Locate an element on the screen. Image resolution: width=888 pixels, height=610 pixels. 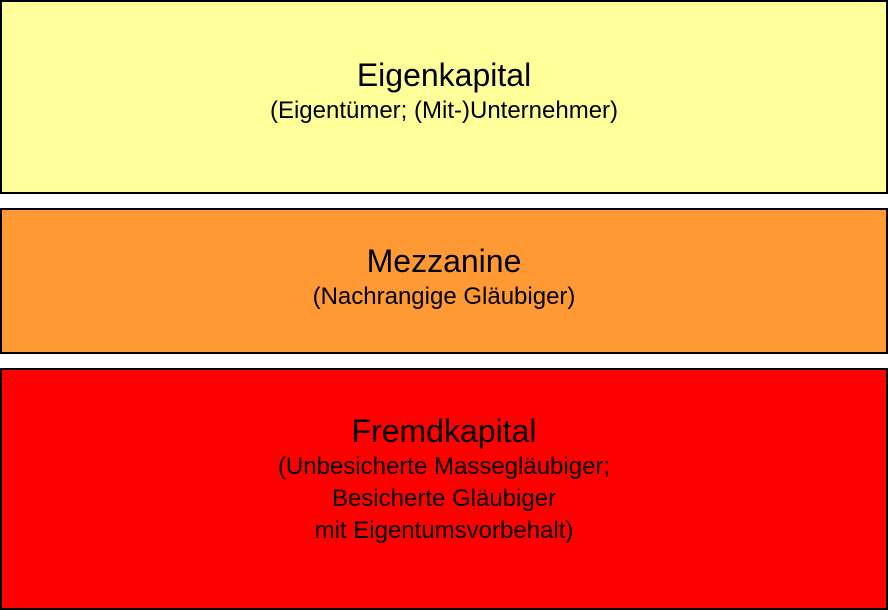
debt-subtitle-line-3: mit Eigentumsvorbehalt) is located at coordinates (444, 530).